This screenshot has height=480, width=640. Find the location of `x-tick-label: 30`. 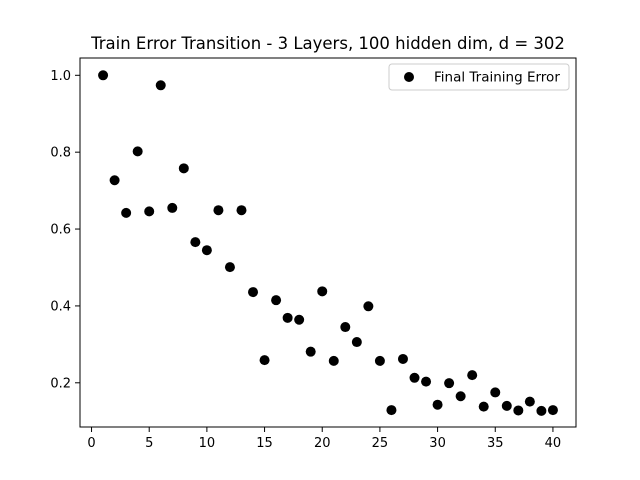

x-tick-label: 30 is located at coordinates (437, 443).